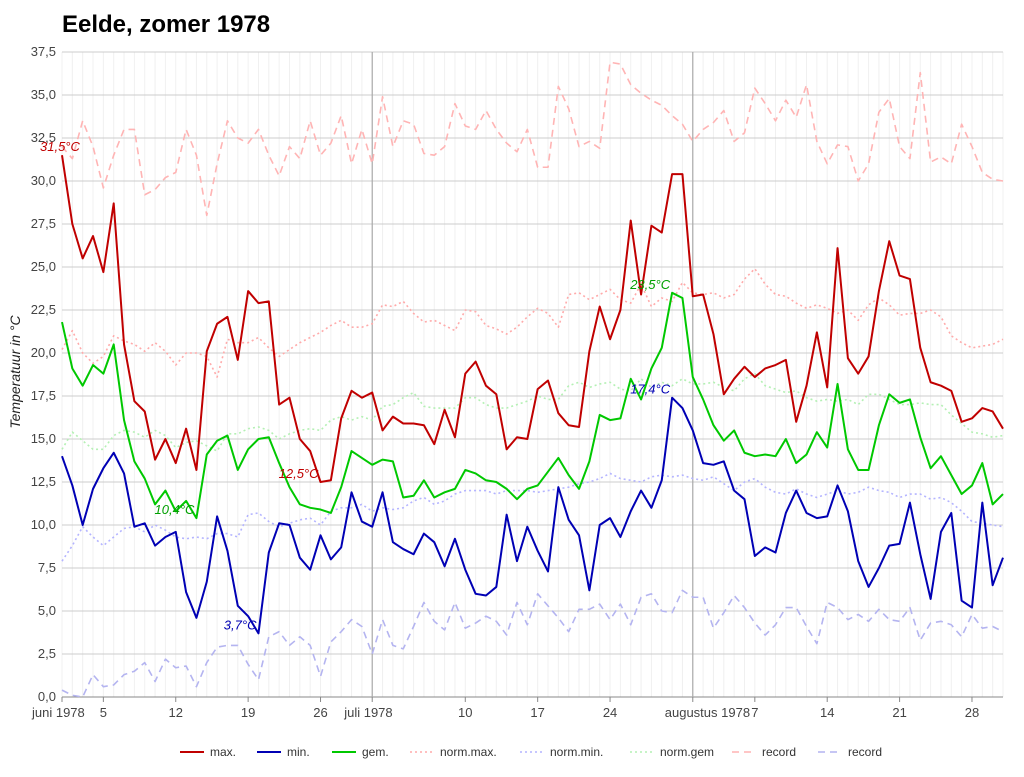 The width and height of the screenshot is (1024, 777). What do you see at coordinates (43, 223) in the screenshot?
I see `y-tick-label: 27,5` at bounding box center [43, 223].